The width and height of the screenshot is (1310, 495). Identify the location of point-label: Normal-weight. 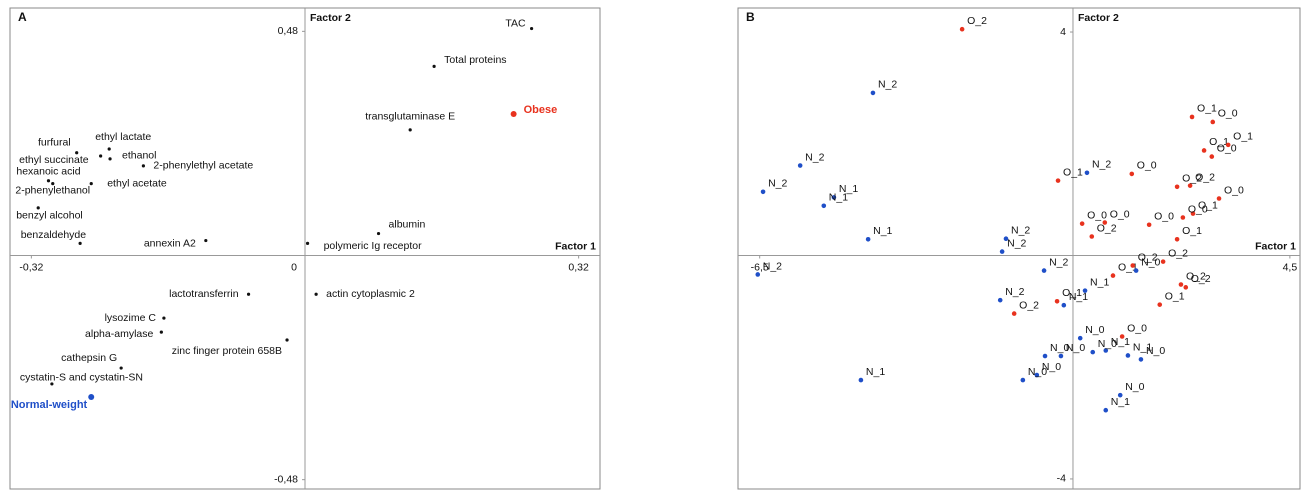
(49, 405).